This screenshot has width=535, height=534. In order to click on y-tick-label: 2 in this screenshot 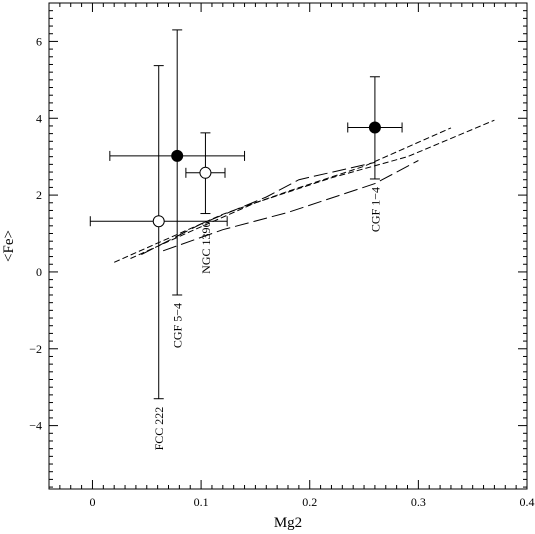, I will do `click(39, 195)`.